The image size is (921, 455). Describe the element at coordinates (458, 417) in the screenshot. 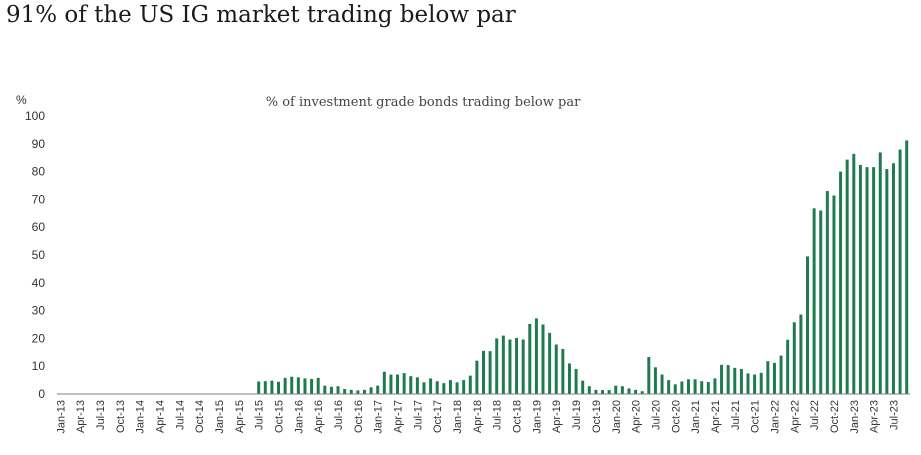

I see `x-tick-label: Jan-18` at that location.